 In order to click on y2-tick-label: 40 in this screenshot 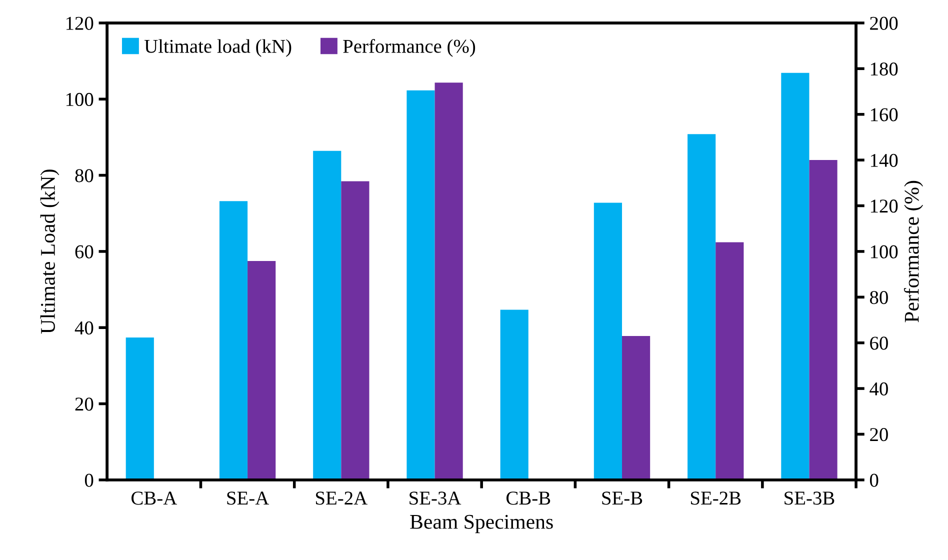, I will do `click(879, 389)`.